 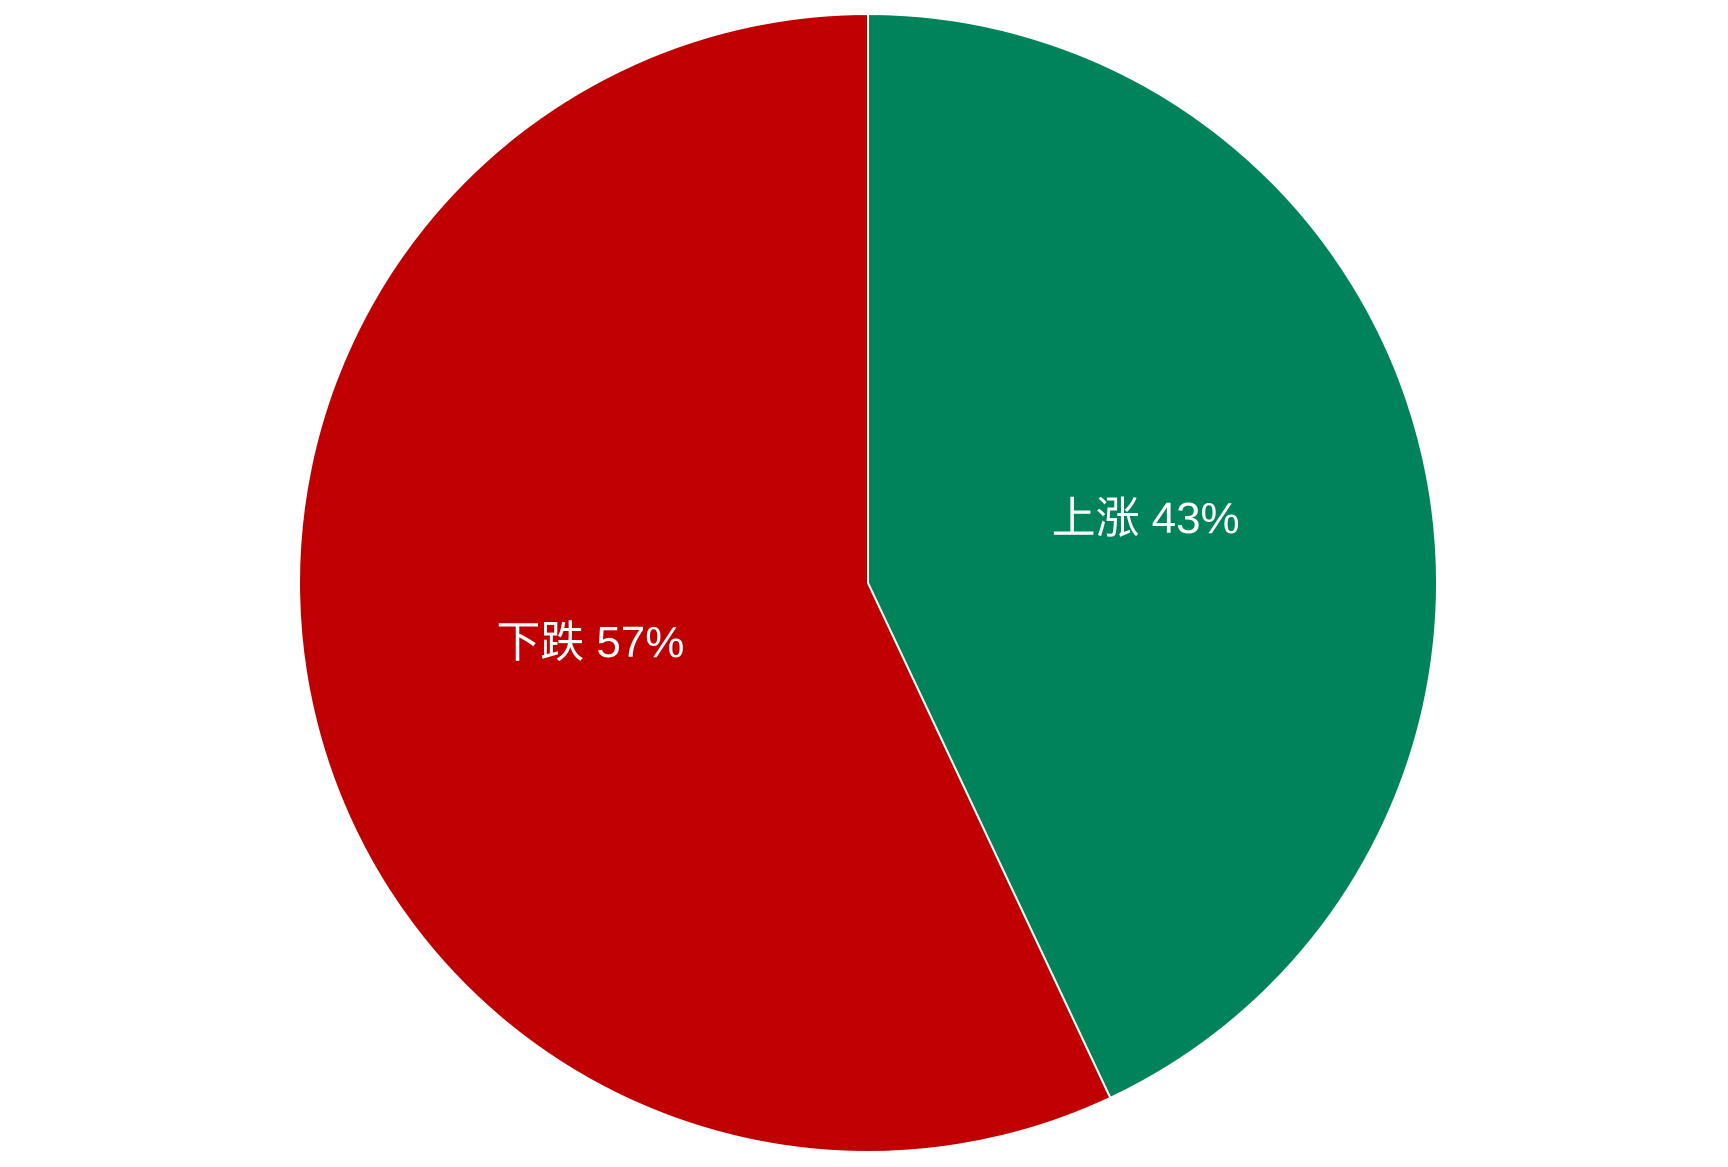 What do you see at coordinates (1146, 518) in the screenshot?
I see `slice-label: 上涨 43%` at bounding box center [1146, 518].